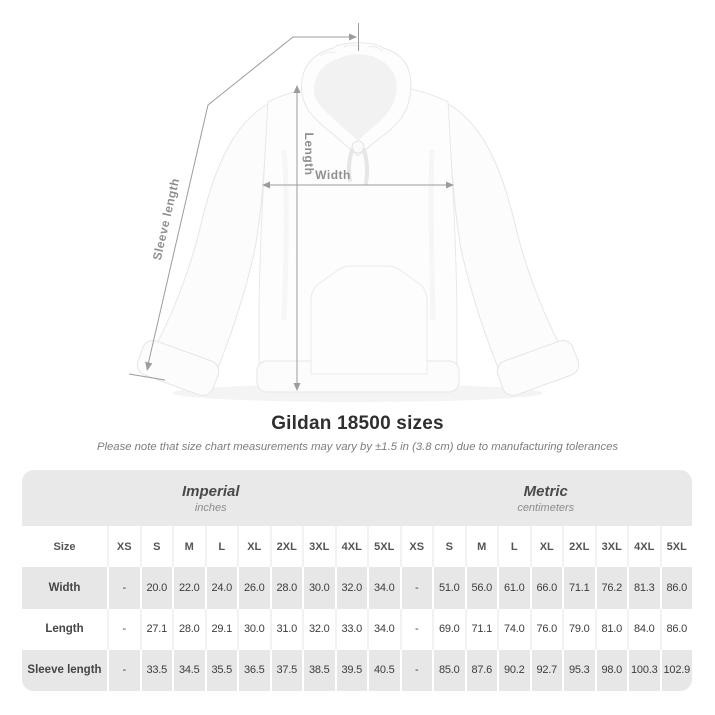  Describe the element at coordinates (333, 175) in the screenshot. I see `width-label: Width` at that location.